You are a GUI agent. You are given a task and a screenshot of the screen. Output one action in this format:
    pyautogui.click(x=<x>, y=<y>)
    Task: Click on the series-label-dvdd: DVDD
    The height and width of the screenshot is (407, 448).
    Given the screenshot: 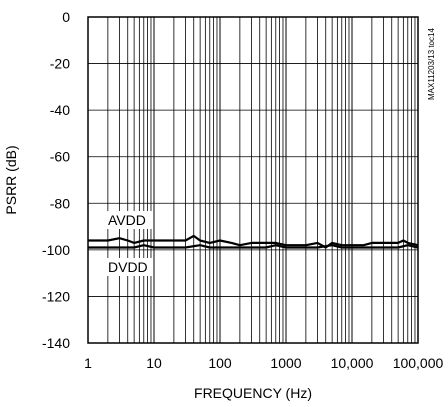 What is the action you would take?
    pyautogui.click(x=128, y=267)
    